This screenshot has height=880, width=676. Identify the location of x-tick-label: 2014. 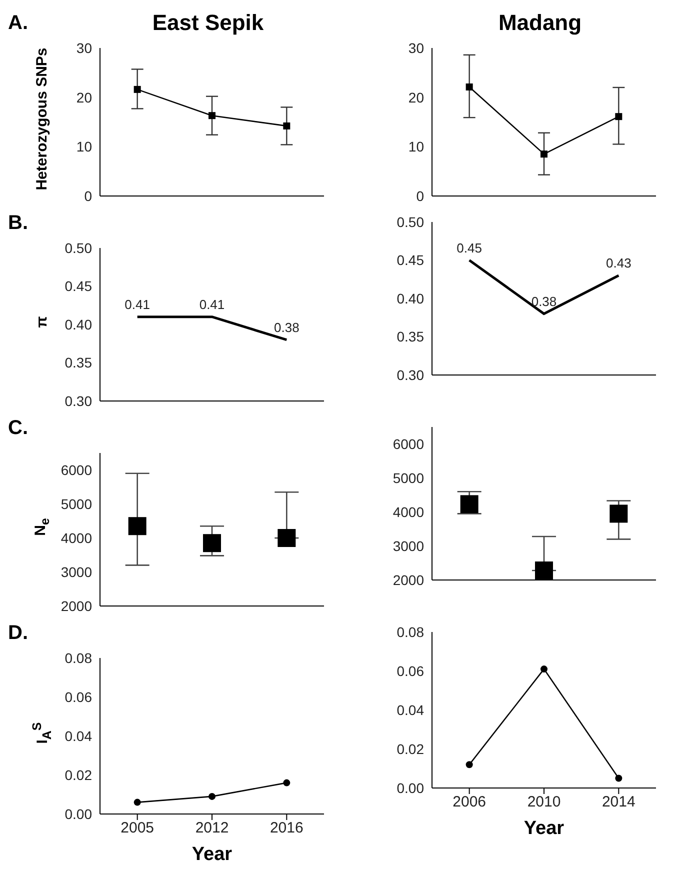
(619, 802).